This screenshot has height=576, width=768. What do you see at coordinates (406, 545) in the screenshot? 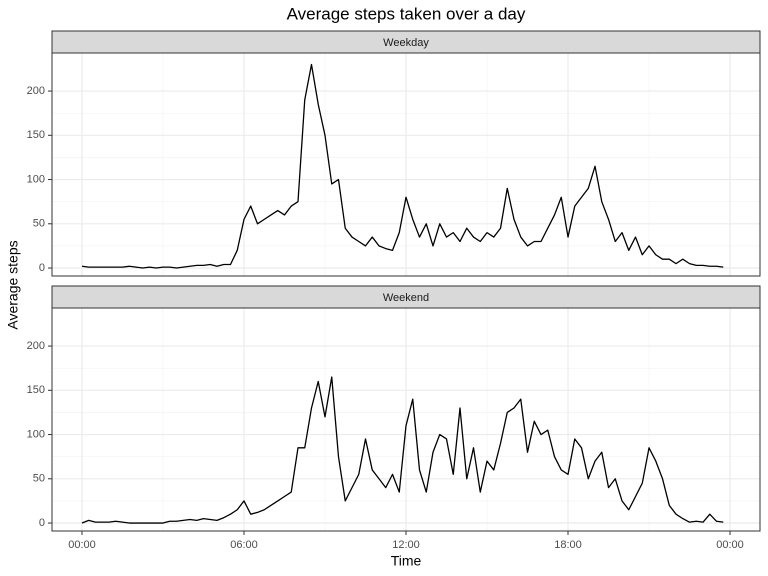
I see `x-tick-label: 12:00` at bounding box center [406, 545].